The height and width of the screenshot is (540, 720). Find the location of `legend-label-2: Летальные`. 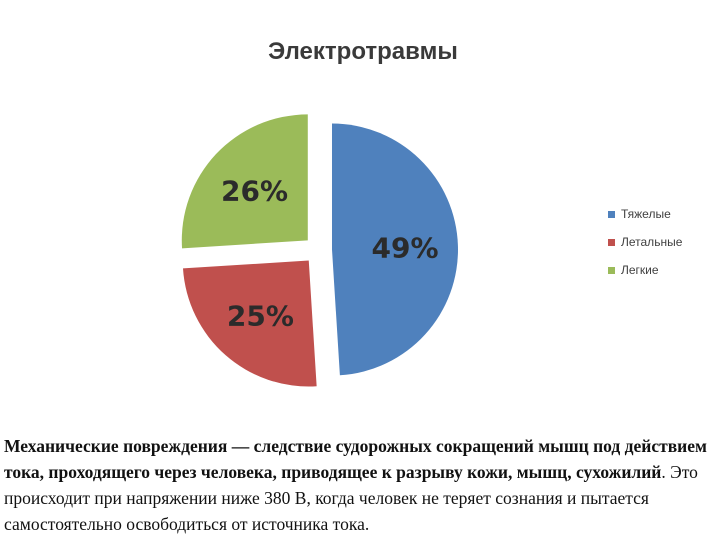

legend-label-2: Летальные is located at coordinates (652, 242).